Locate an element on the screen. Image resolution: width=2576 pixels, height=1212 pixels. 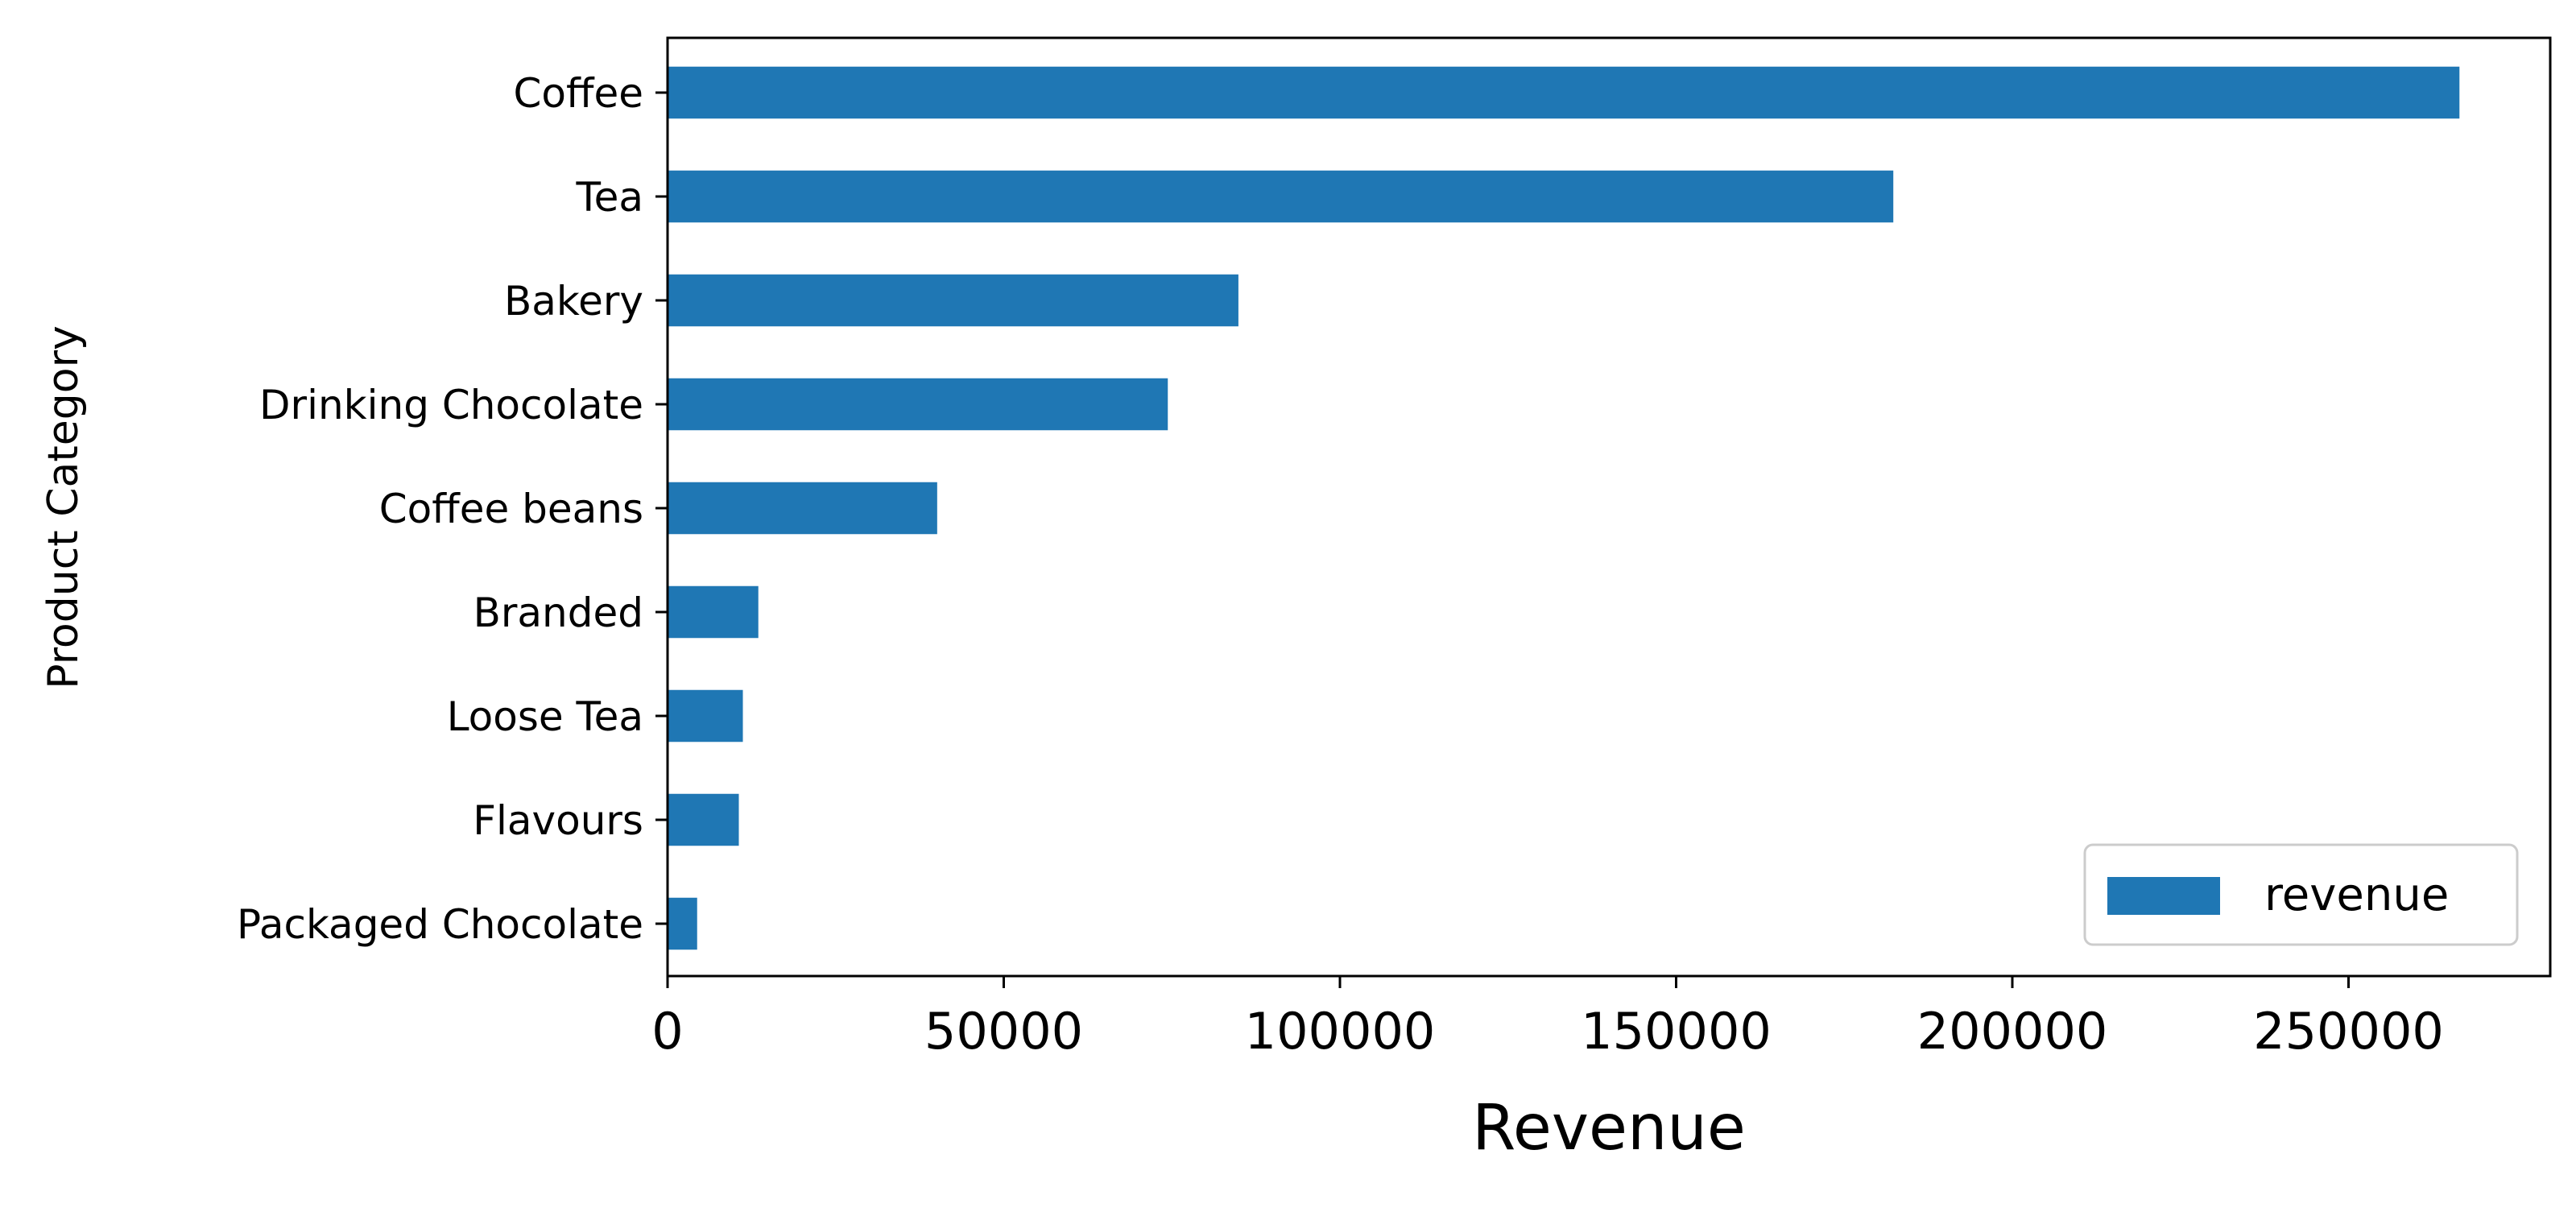
bar-bakery is located at coordinates (953, 300).